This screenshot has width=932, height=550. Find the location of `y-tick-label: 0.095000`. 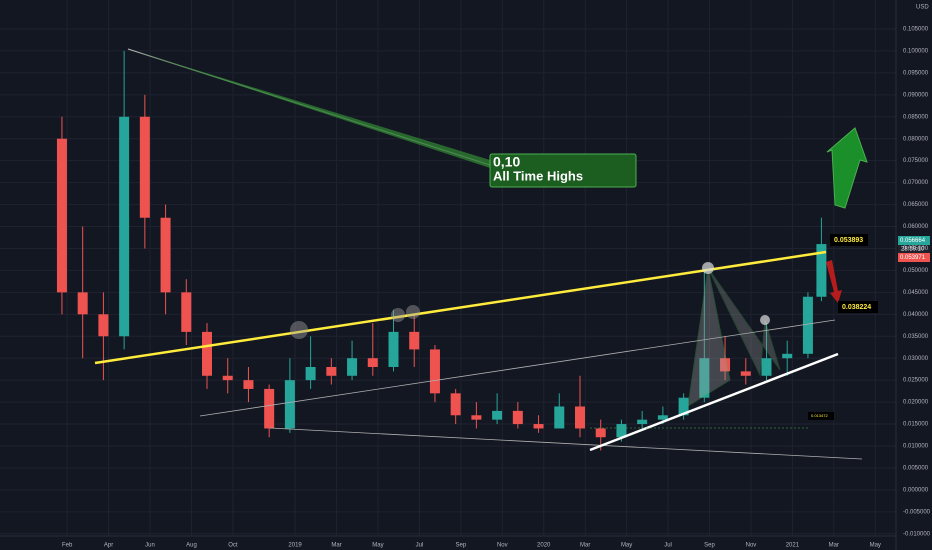

y-tick-label: 0.095000 is located at coordinates (916, 73).